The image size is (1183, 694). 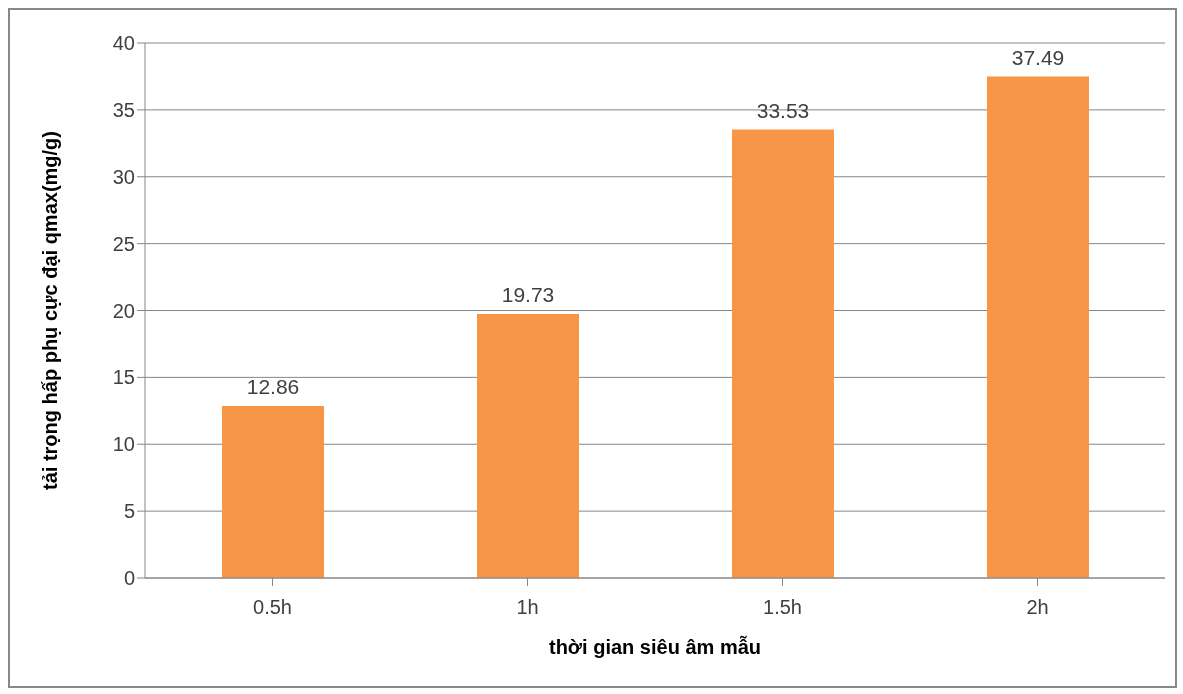 What do you see at coordinates (123, 444) in the screenshot?
I see `y-tick-label: 10` at bounding box center [123, 444].